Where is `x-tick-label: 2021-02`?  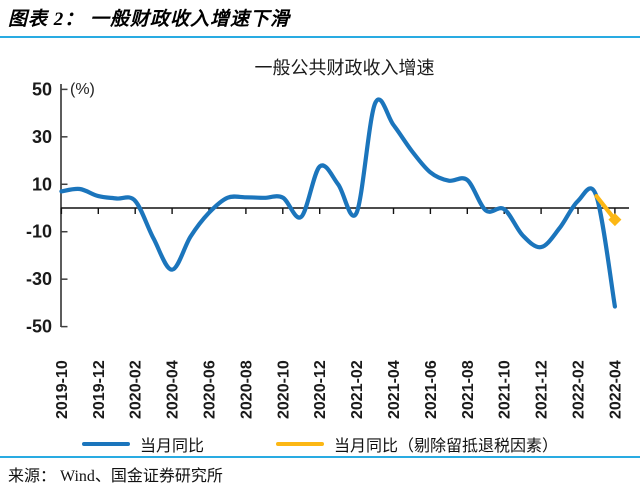
x-tick-label: 2021-02 is located at coordinates (357, 389).